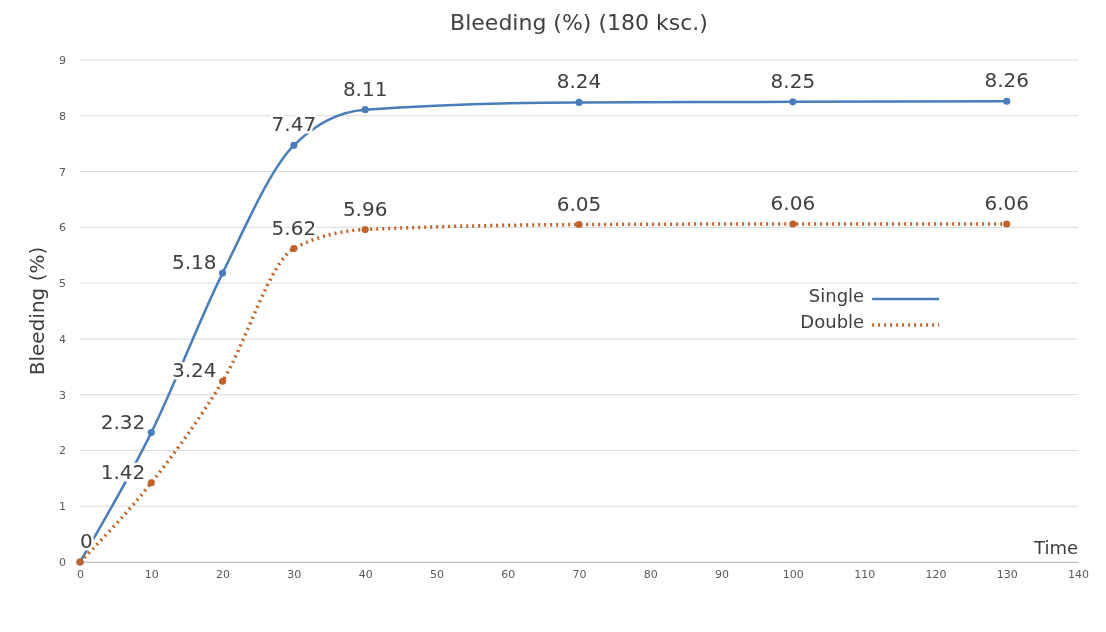  I want to click on legend-label: Single, so click(836, 296).